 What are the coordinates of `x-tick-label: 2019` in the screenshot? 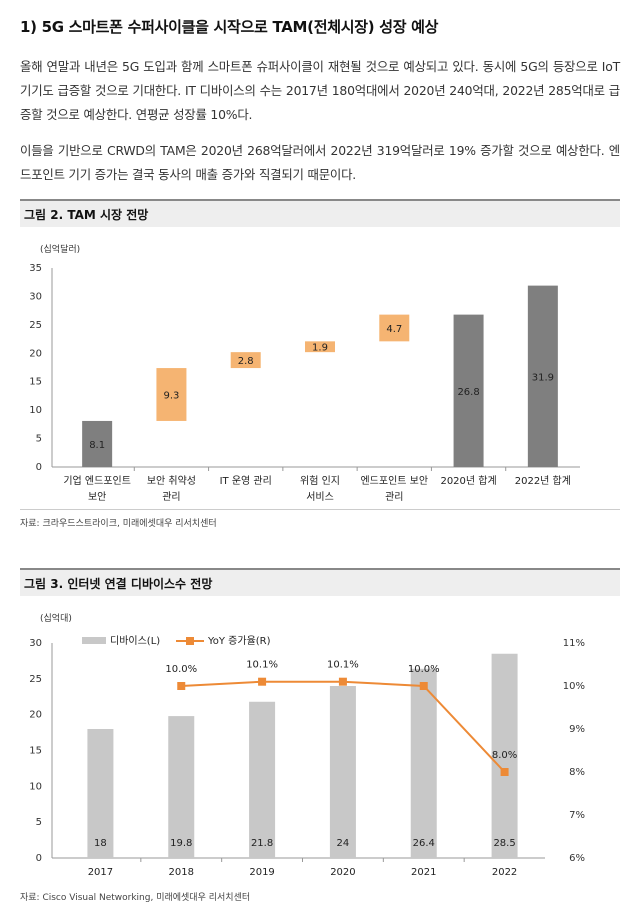 It's located at (261, 872).